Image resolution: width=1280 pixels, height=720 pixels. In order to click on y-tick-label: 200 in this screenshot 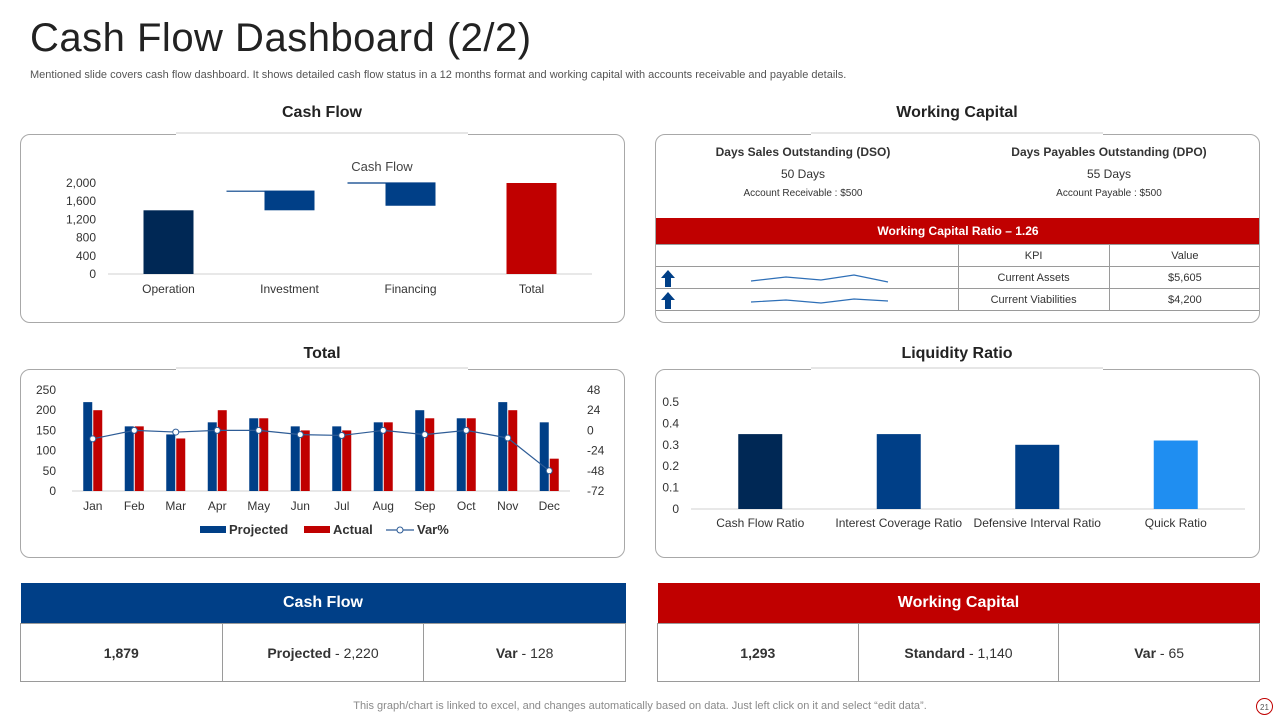, I will do `click(46, 410)`.